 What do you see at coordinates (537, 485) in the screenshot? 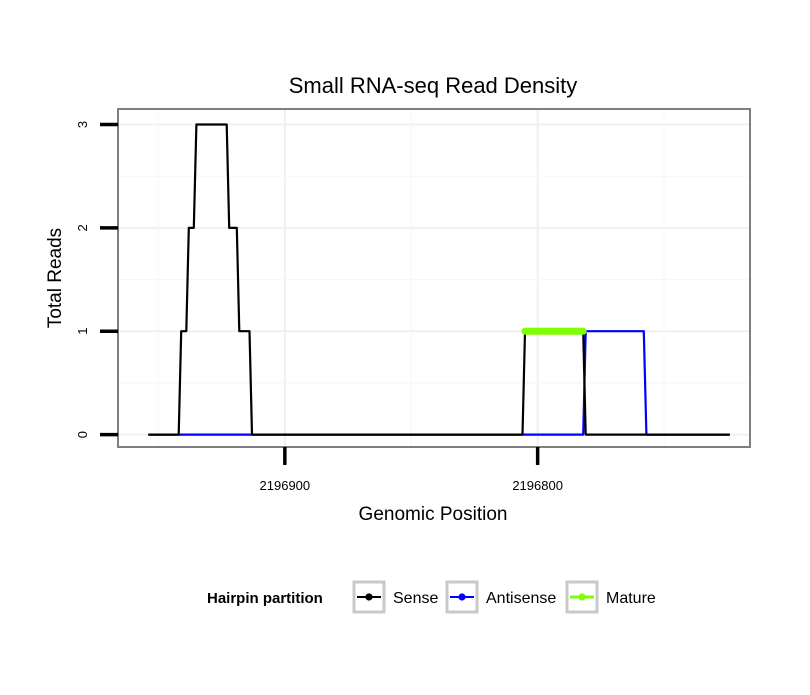
I see `x-tick-label: 2196800` at bounding box center [537, 485].